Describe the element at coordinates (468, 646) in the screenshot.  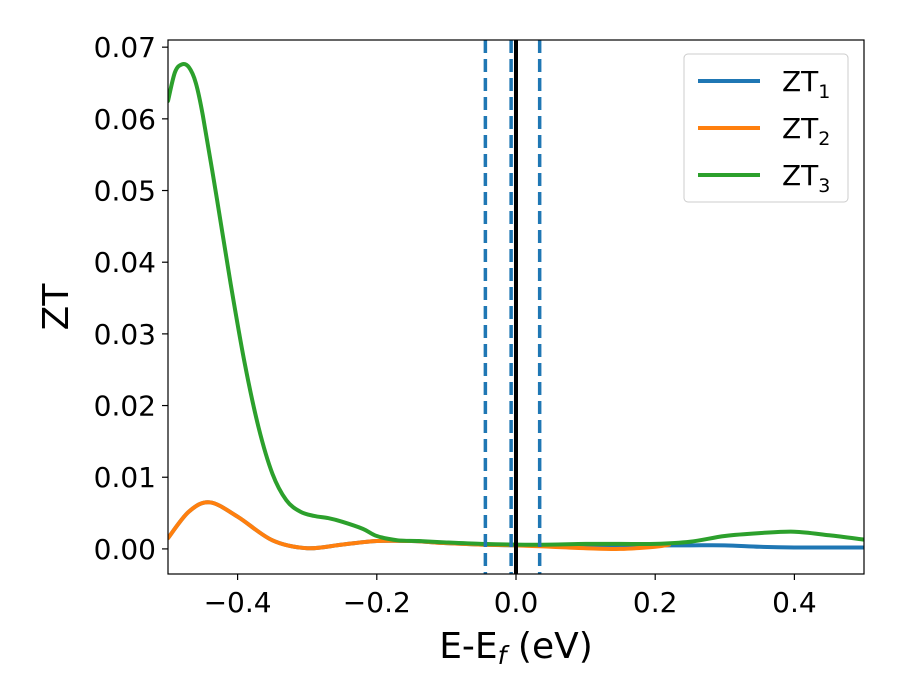
I see `x-axis-title-main: E-E` at that location.